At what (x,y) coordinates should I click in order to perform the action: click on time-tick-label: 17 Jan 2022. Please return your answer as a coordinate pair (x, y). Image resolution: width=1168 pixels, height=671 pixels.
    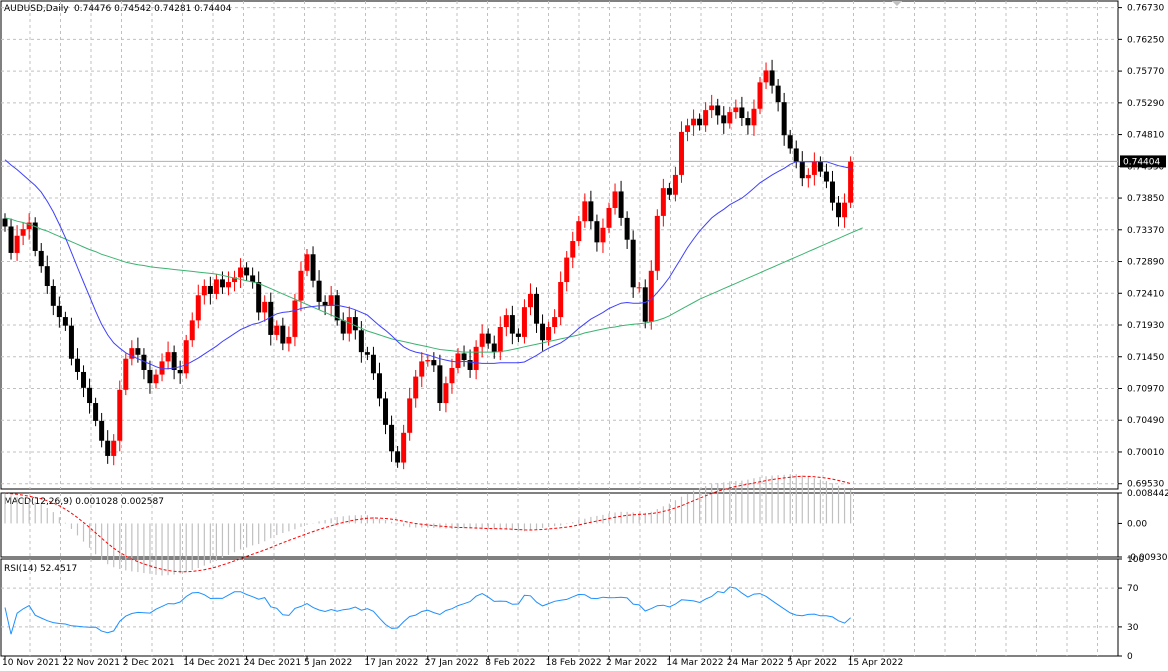
    Looking at the image, I should click on (391, 662).